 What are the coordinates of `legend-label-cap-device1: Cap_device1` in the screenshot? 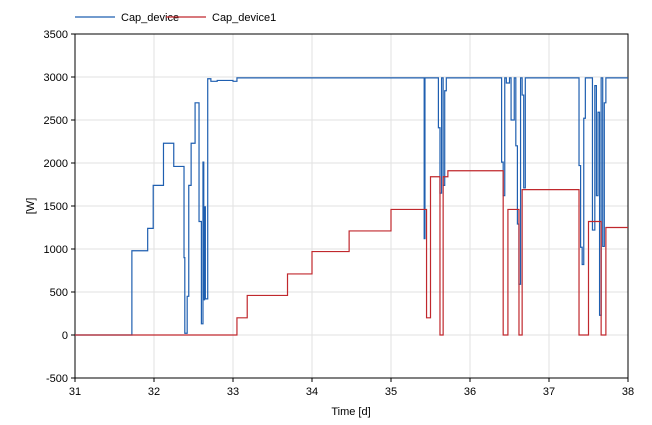 It's located at (244, 18).